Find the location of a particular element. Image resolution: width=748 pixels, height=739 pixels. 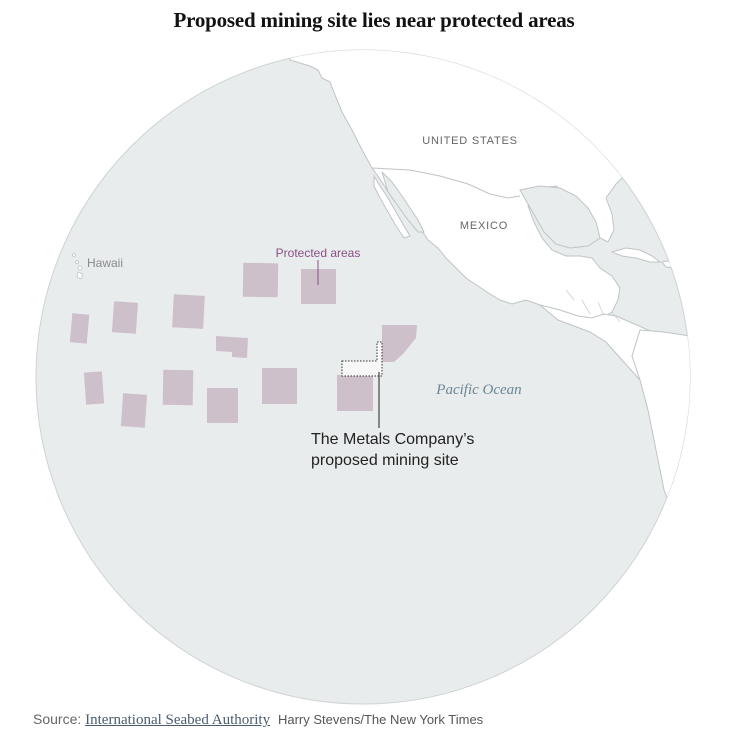

hawaii-islands is located at coordinates (78, 266).